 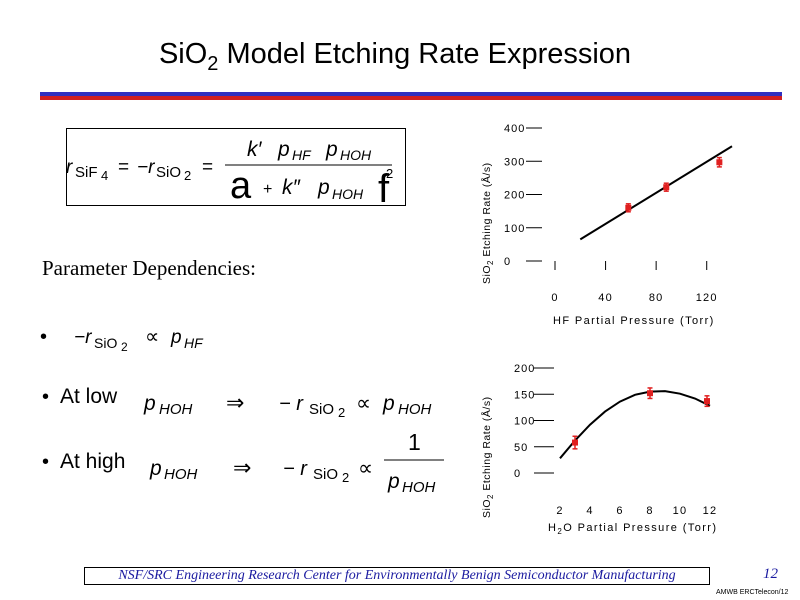 I want to click on x-tick-label-10: 10, so click(x=680, y=511).